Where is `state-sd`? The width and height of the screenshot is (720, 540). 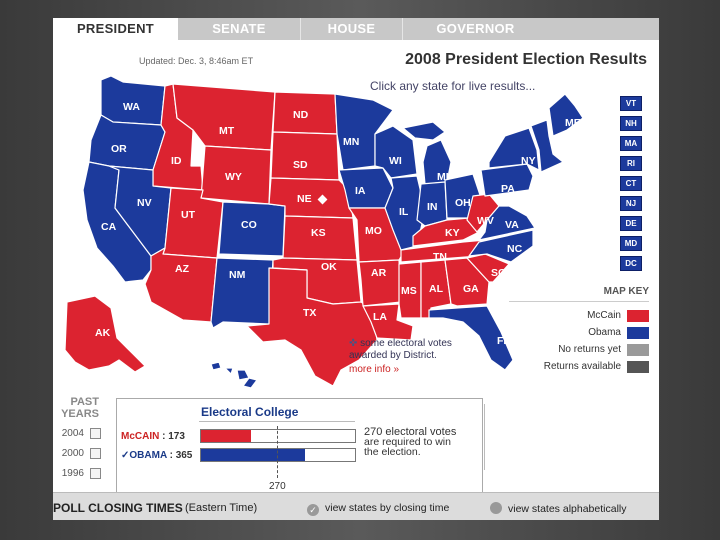
state-sd is located at coordinates (305, 156).